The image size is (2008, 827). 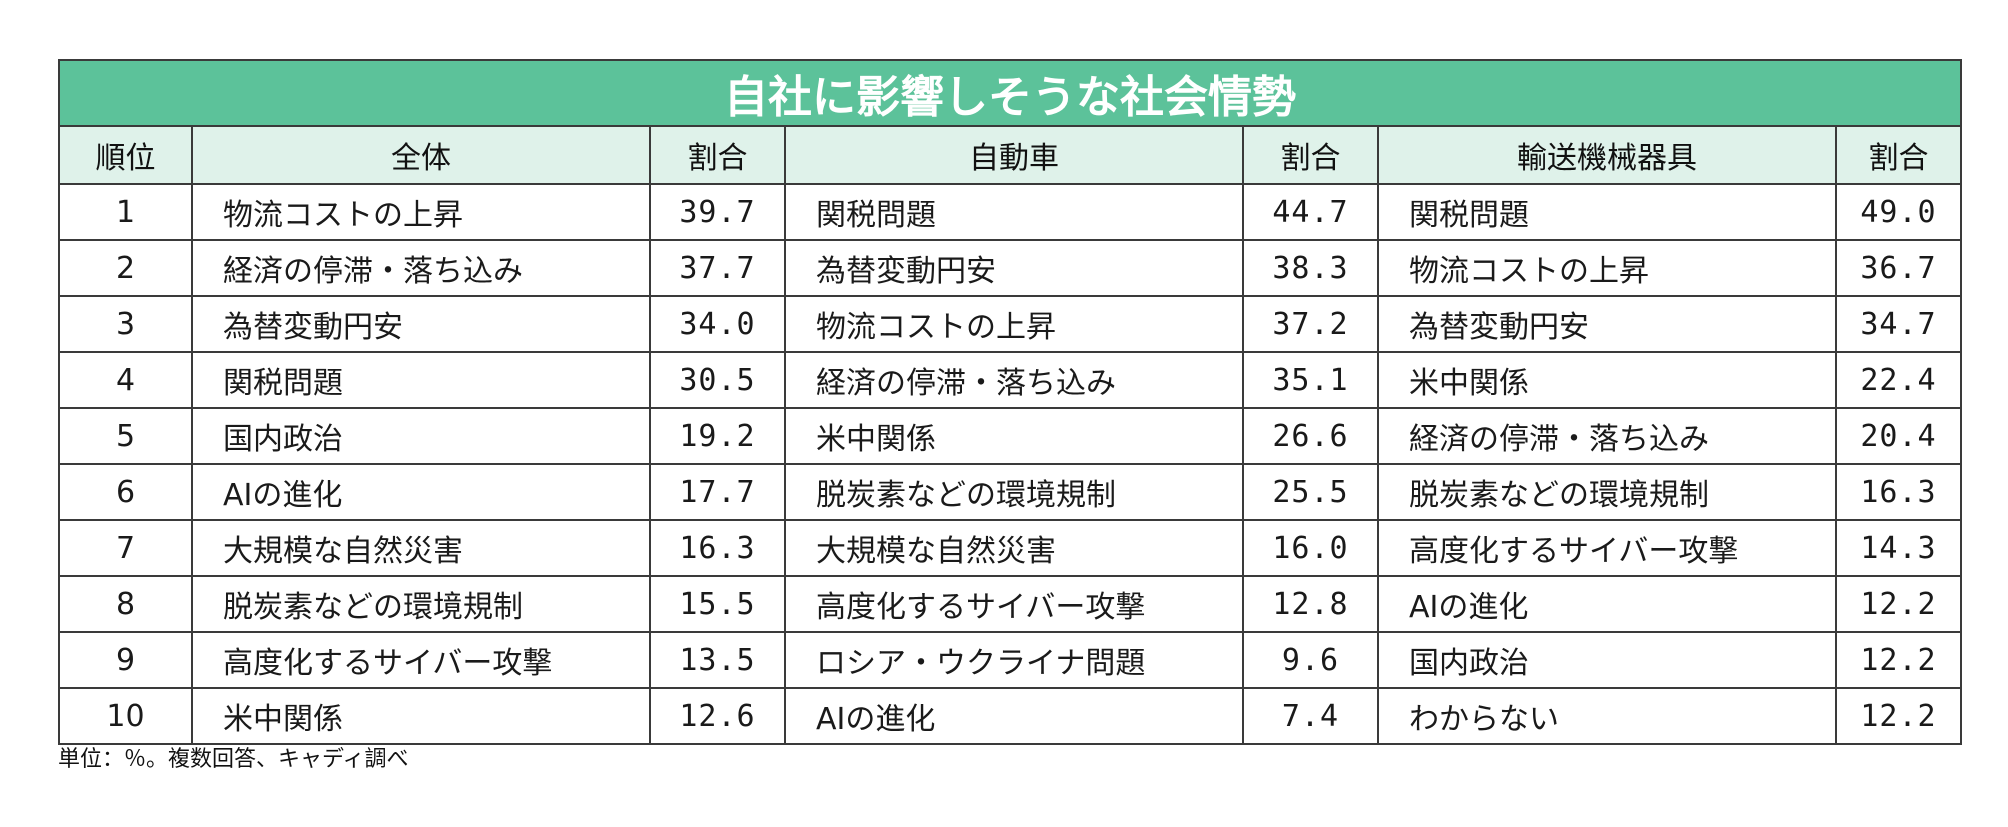 What do you see at coordinates (1607, 492) in the screenshot?
I see `transport-item: 脱炭素などの環境規制` at bounding box center [1607, 492].